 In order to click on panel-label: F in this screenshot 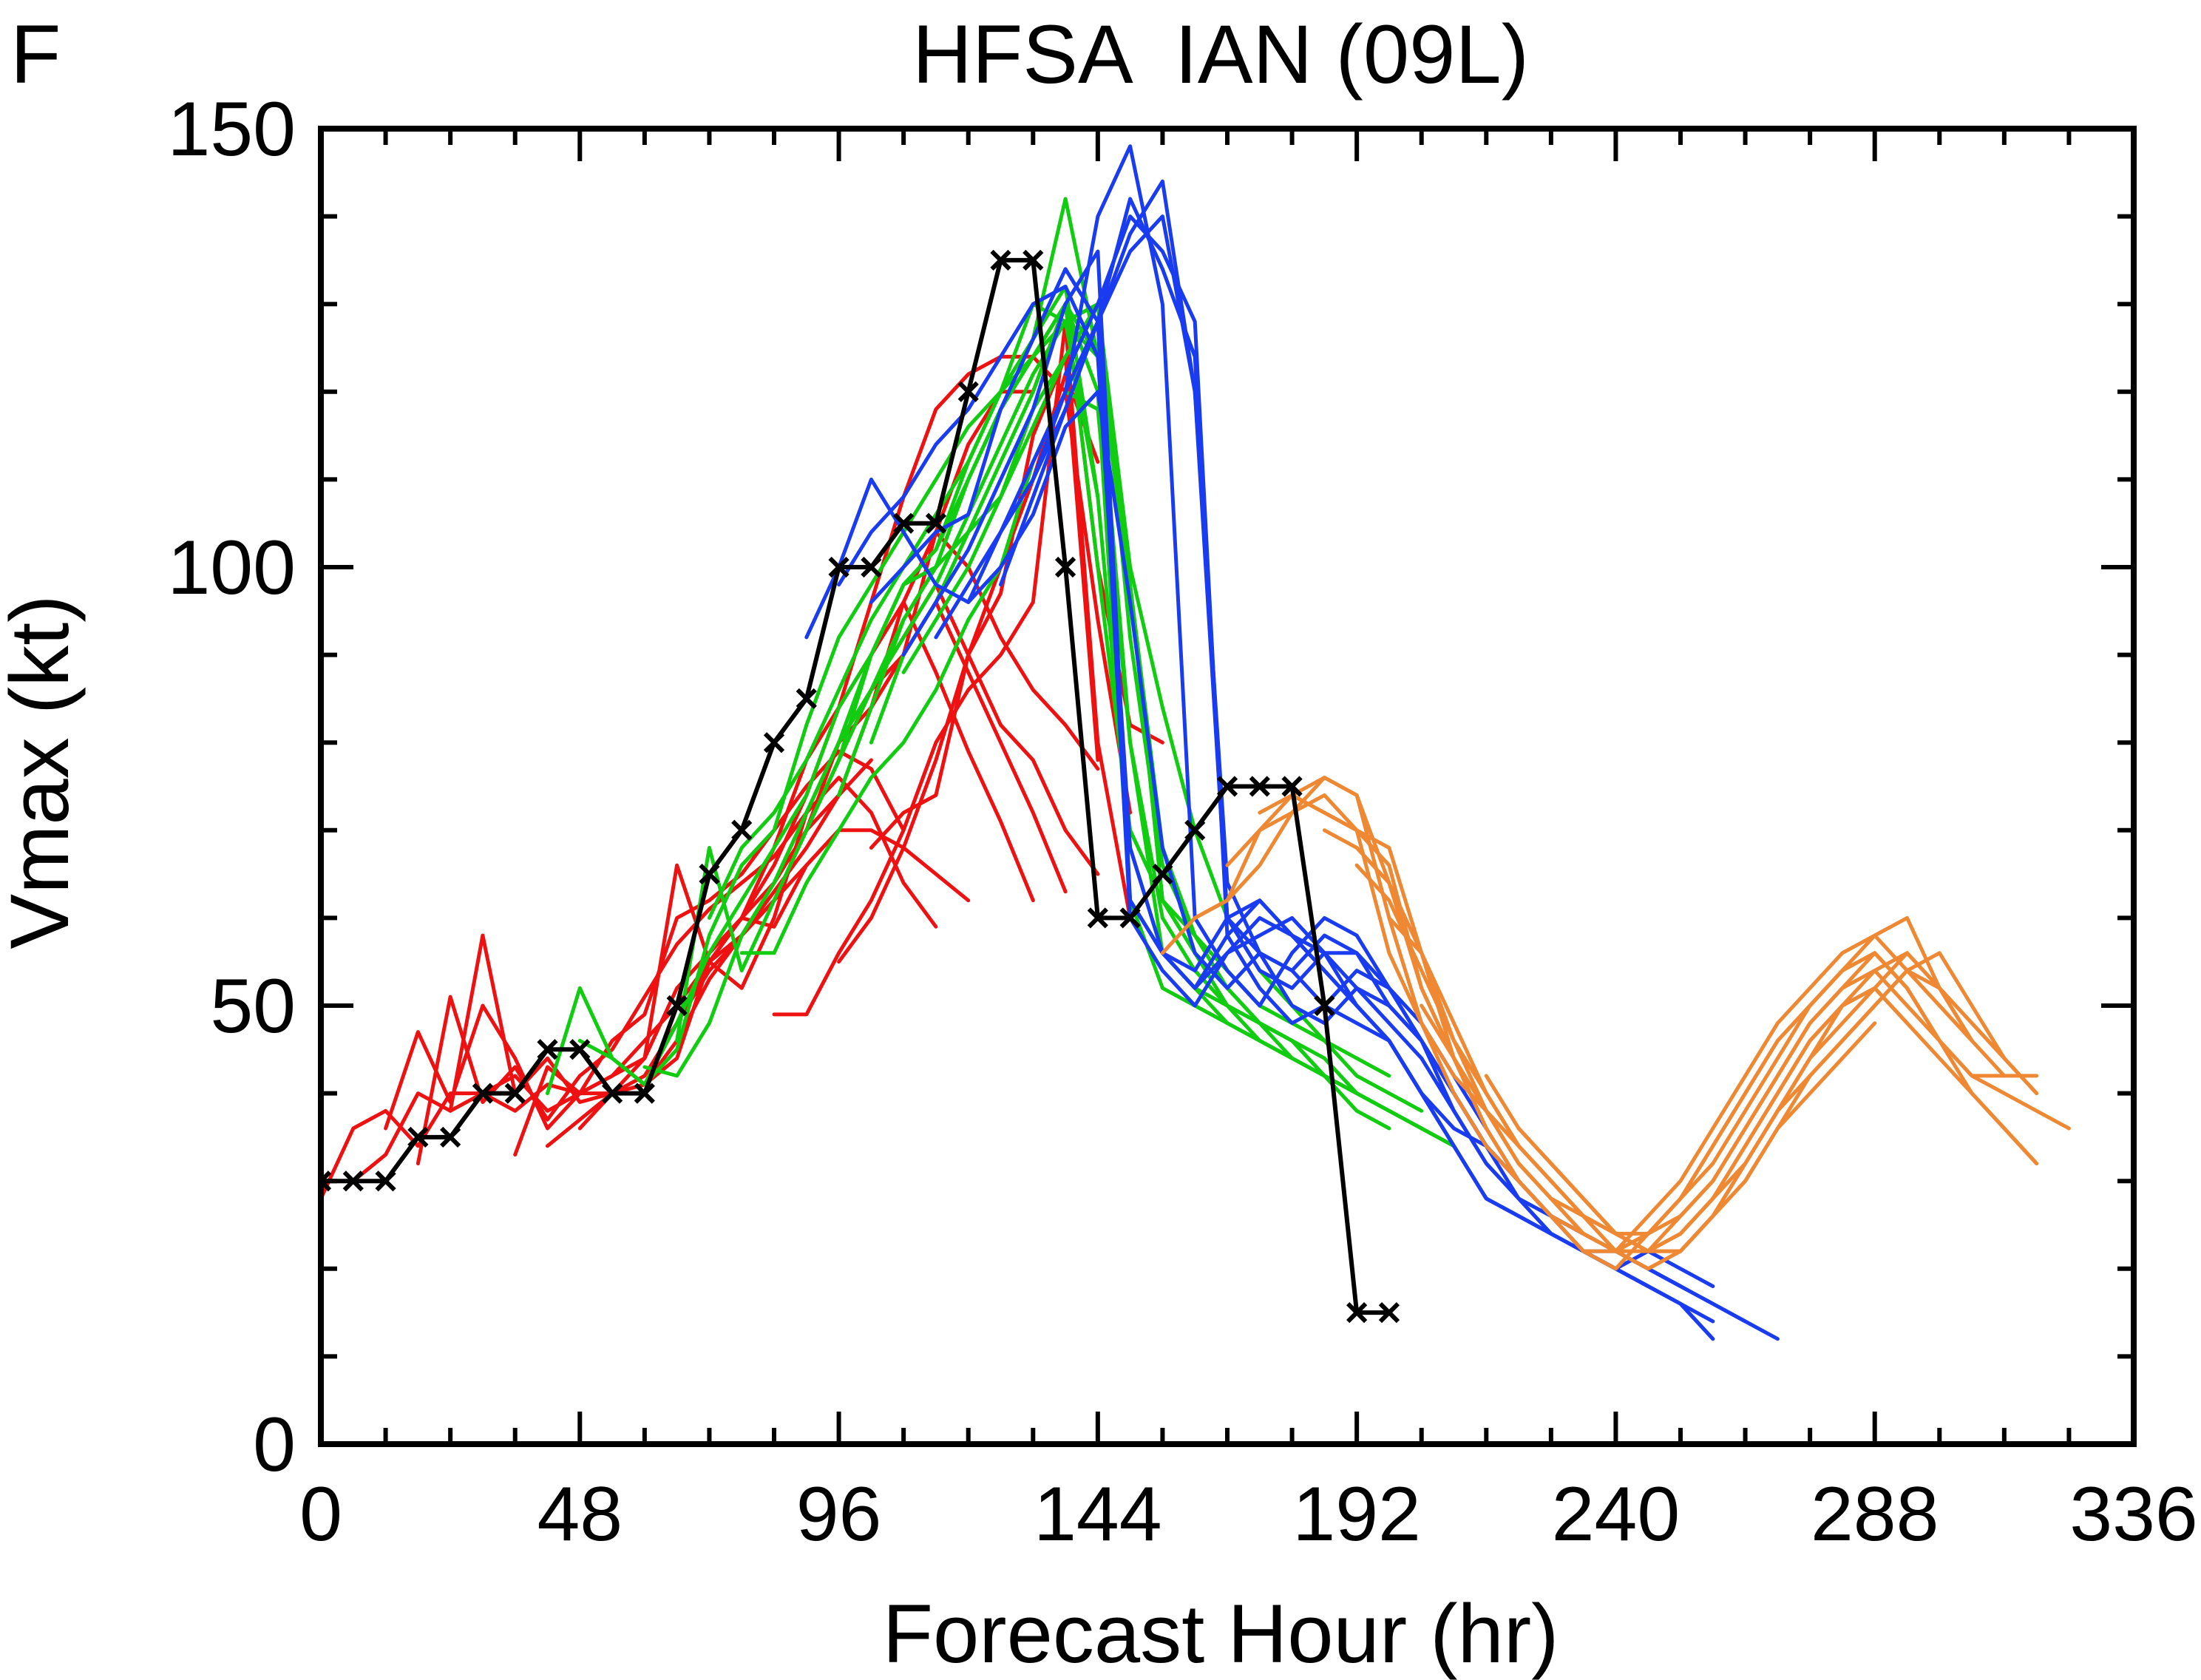, I will do `click(35, 55)`.